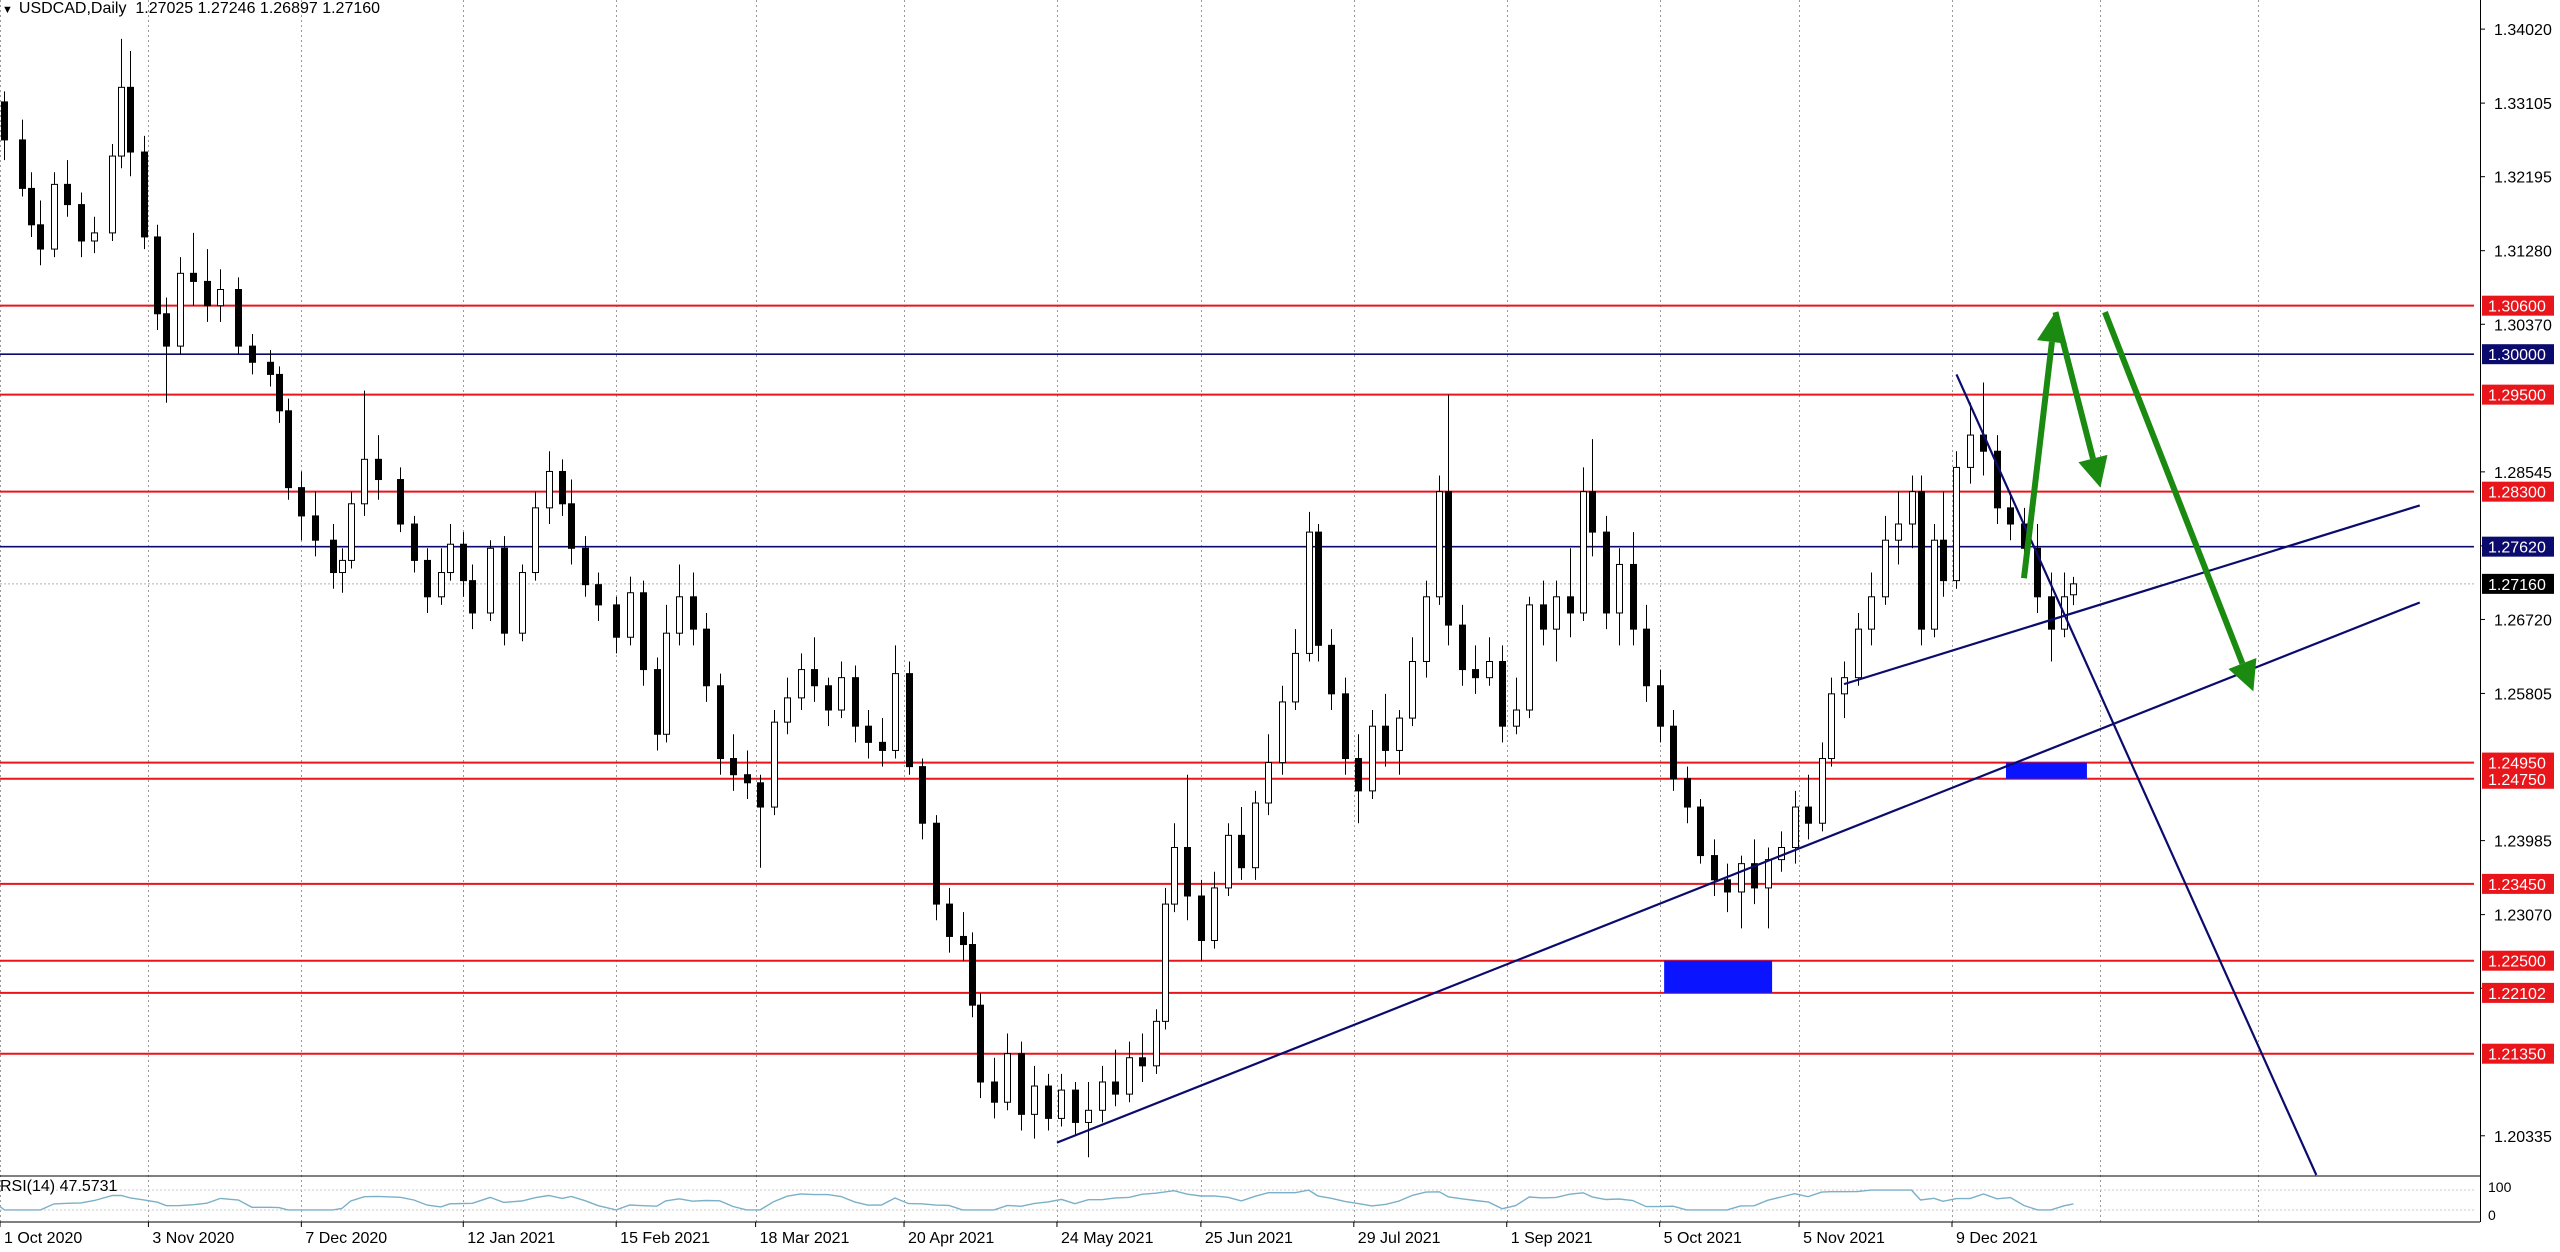 Image resolution: width=2560 pixels, height=1252 pixels. What do you see at coordinates (2080, 399) in the screenshot?
I see `green-arrow` at bounding box center [2080, 399].